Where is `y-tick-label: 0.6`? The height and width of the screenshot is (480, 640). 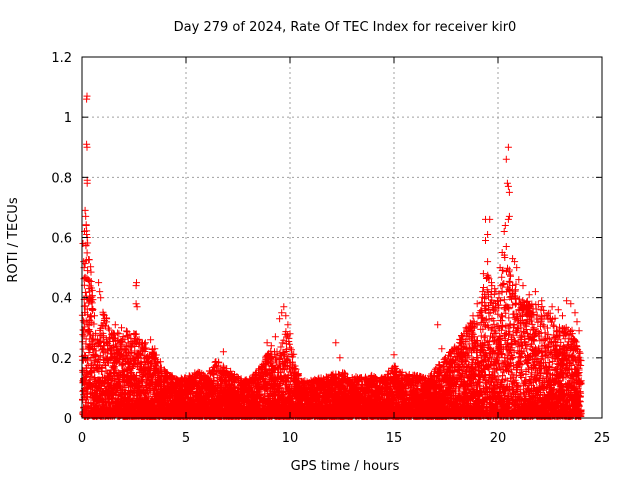 y-tick-label: 0.6 is located at coordinates (61, 239).